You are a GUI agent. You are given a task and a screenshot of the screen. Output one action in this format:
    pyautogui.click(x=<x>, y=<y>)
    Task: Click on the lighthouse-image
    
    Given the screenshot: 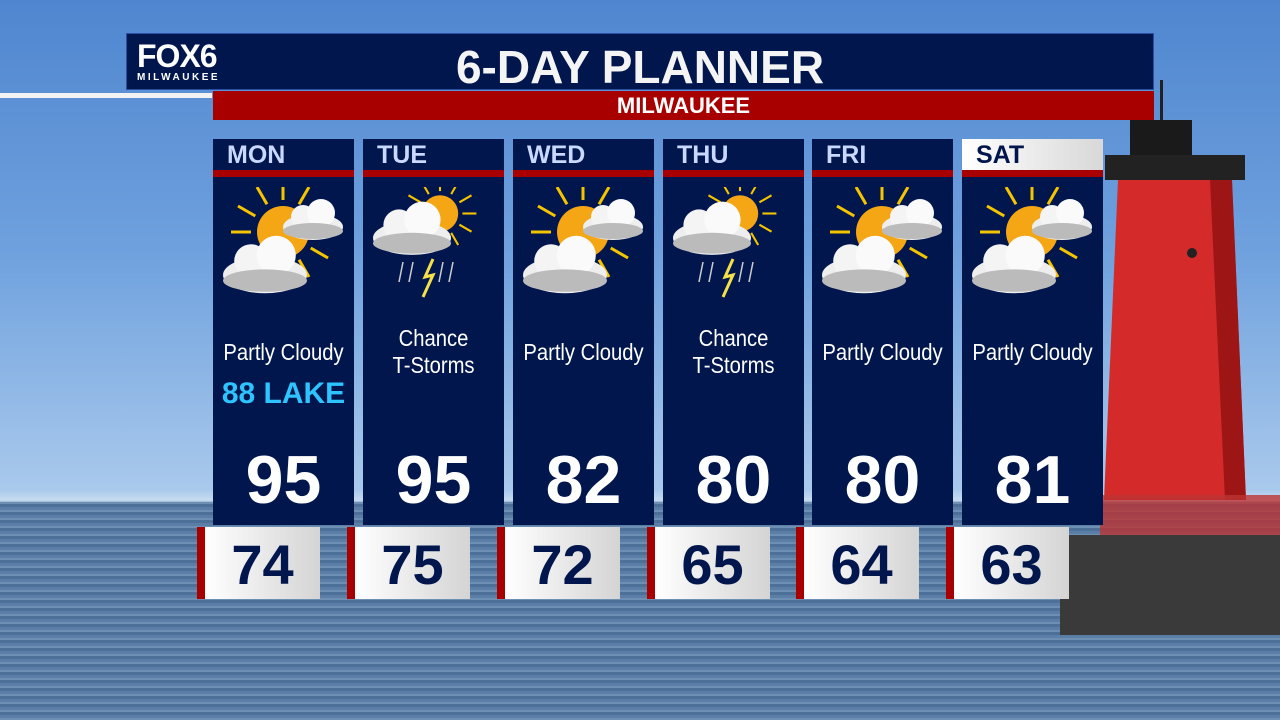 What is the action you would take?
    pyautogui.click(x=1170, y=357)
    